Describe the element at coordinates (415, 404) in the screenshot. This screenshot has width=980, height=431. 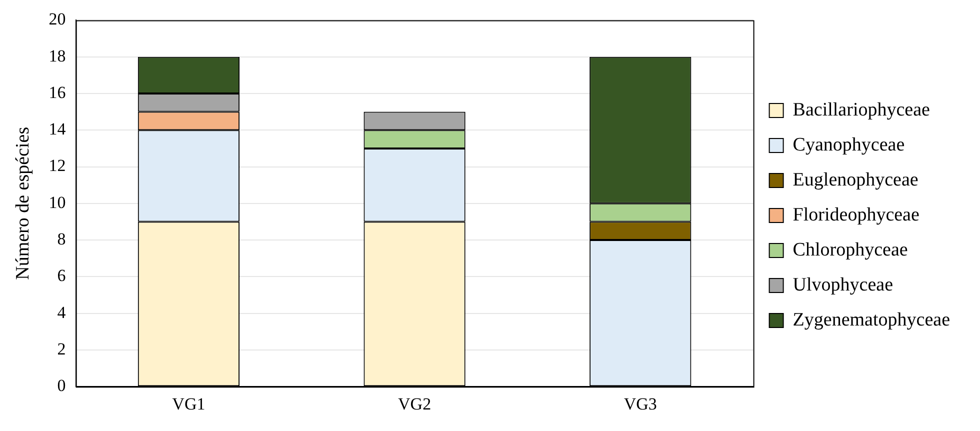
I see `x-tick-label: VG2` at that location.